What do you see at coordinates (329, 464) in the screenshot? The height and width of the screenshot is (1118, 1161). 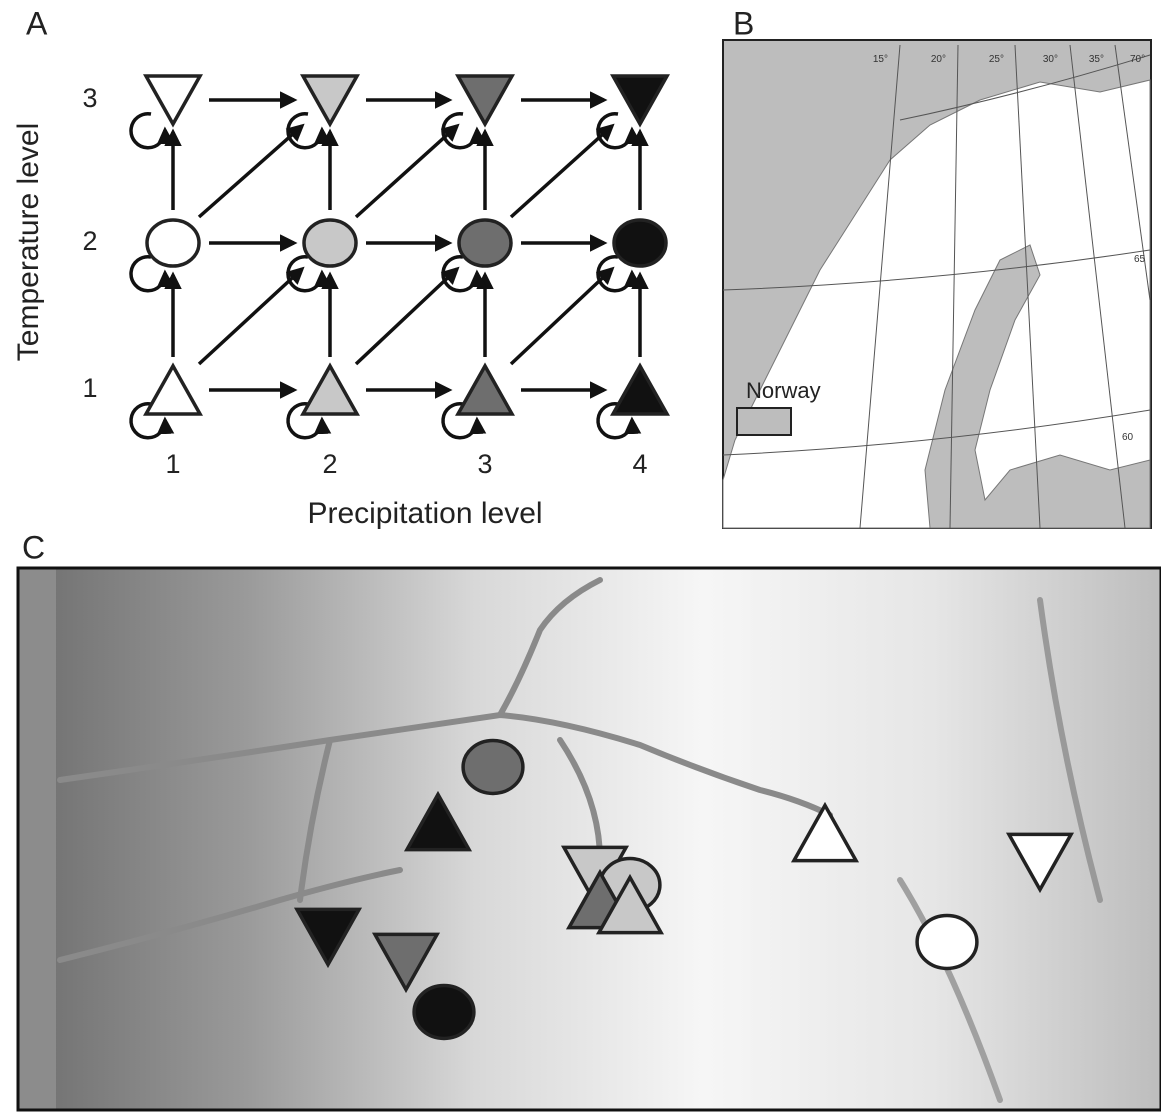 I see `x-level-label: 2` at bounding box center [329, 464].